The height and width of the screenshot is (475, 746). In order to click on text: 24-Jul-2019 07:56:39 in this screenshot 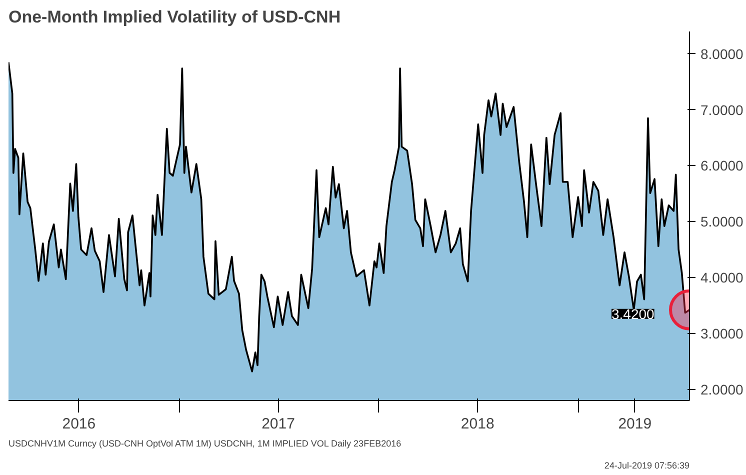, I will do `click(647, 465)`.